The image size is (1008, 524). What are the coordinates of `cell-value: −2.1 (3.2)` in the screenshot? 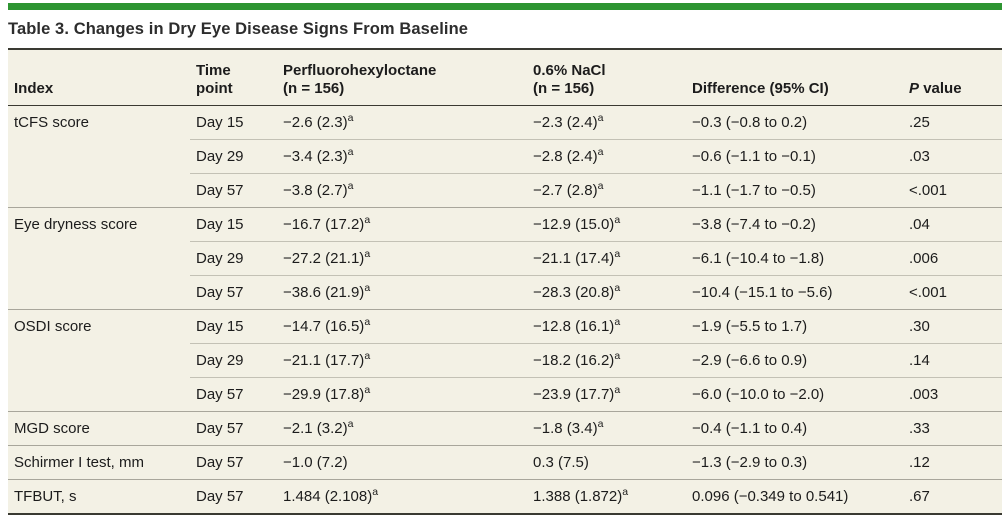 It's located at (315, 428).